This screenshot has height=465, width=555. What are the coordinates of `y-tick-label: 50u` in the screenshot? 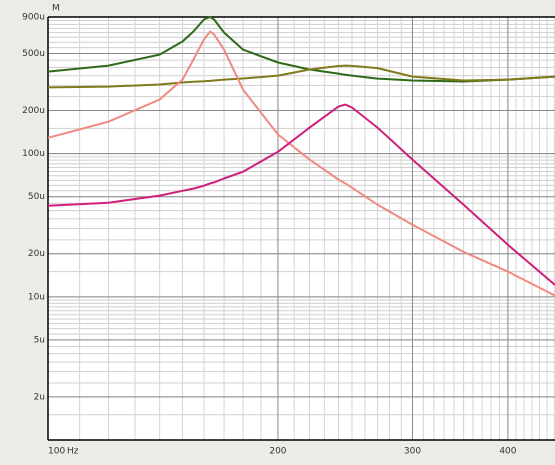 It's located at (36, 197).